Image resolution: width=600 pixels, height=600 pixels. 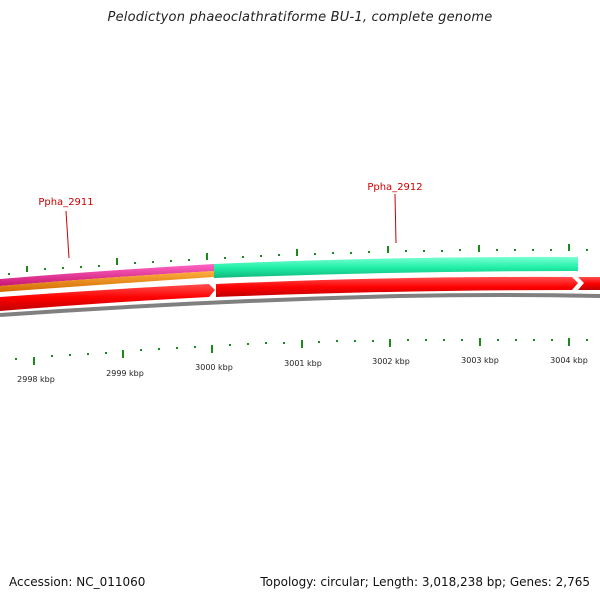 I want to click on kbp-label: 3002 kbp, so click(x=391, y=361).